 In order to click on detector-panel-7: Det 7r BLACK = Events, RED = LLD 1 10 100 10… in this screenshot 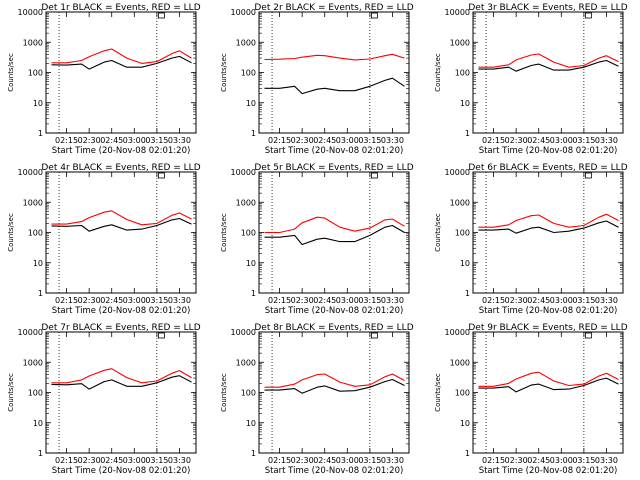, I will do `click(104, 399)`.